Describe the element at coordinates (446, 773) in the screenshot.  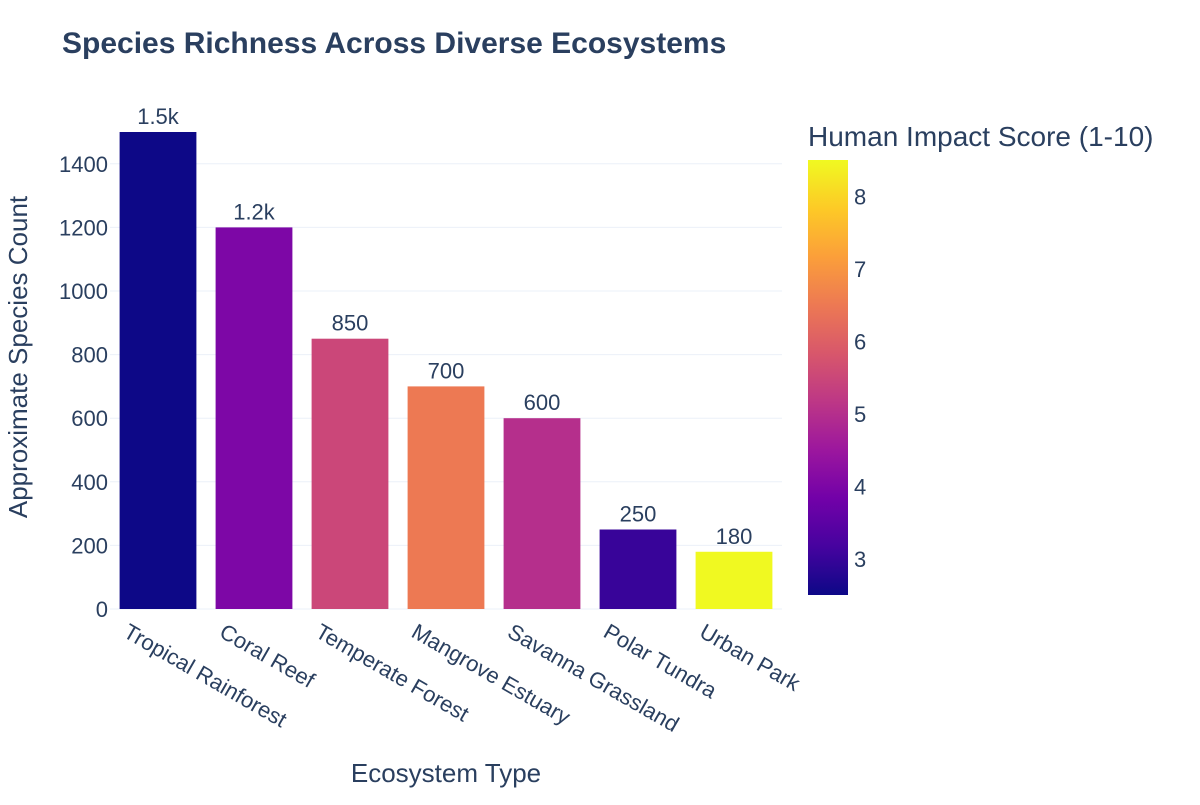
I see `x-axis-title: Ecosystem Type` at that location.